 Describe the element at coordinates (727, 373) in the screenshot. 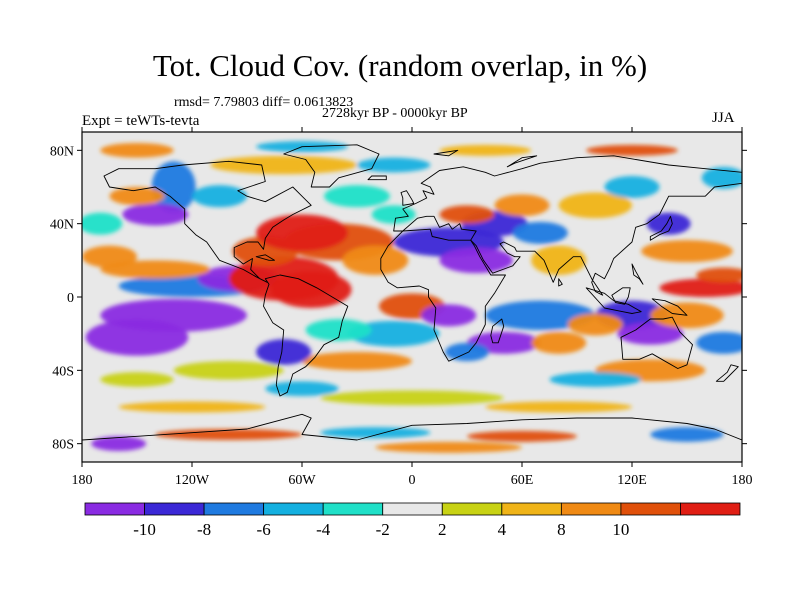

I see `coastline-new-zealand` at that location.